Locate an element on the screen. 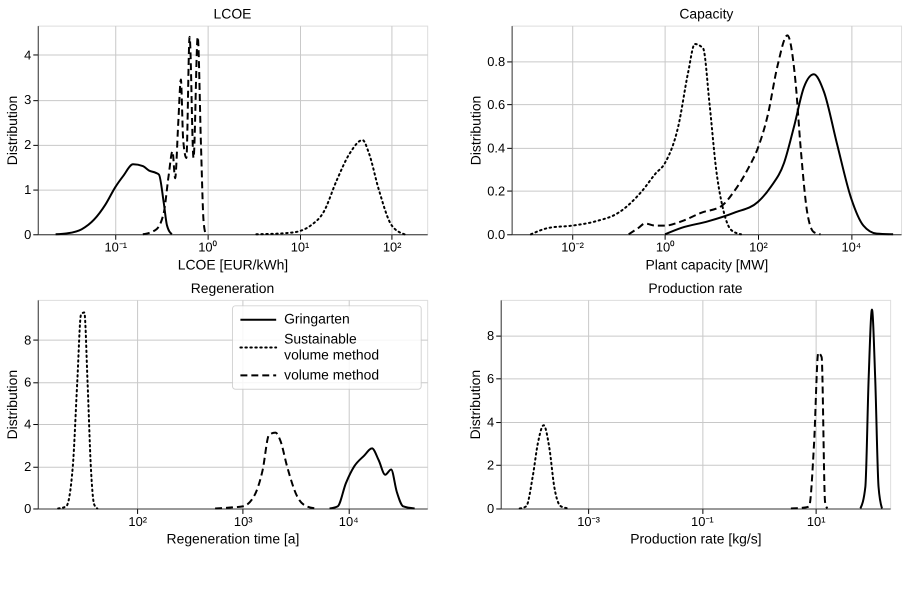 Image resolution: width=910 pixels, height=590 pixels. x-tick-label: 10³ is located at coordinates (244, 521).